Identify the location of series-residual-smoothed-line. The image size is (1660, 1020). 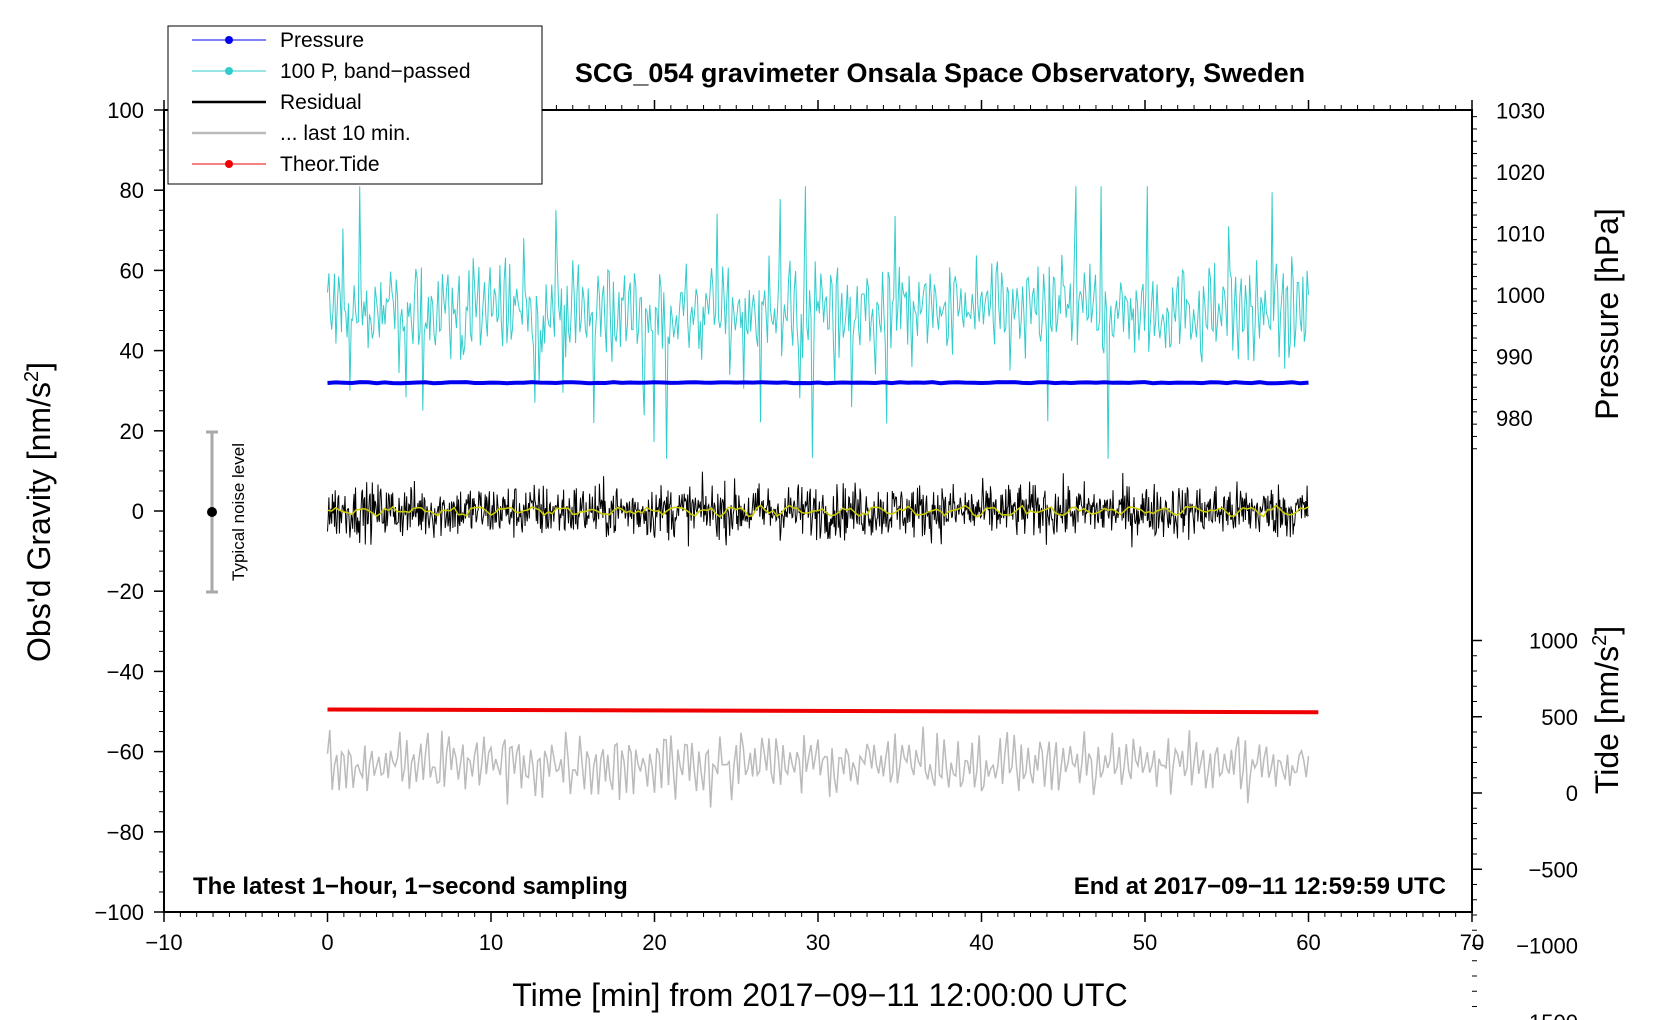
(818, 511).